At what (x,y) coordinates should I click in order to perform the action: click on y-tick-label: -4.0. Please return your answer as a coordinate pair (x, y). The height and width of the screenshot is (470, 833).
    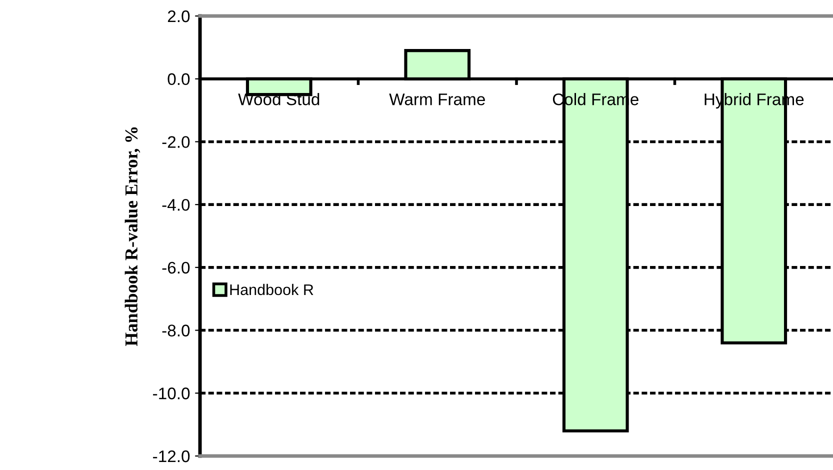
    Looking at the image, I should click on (176, 204).